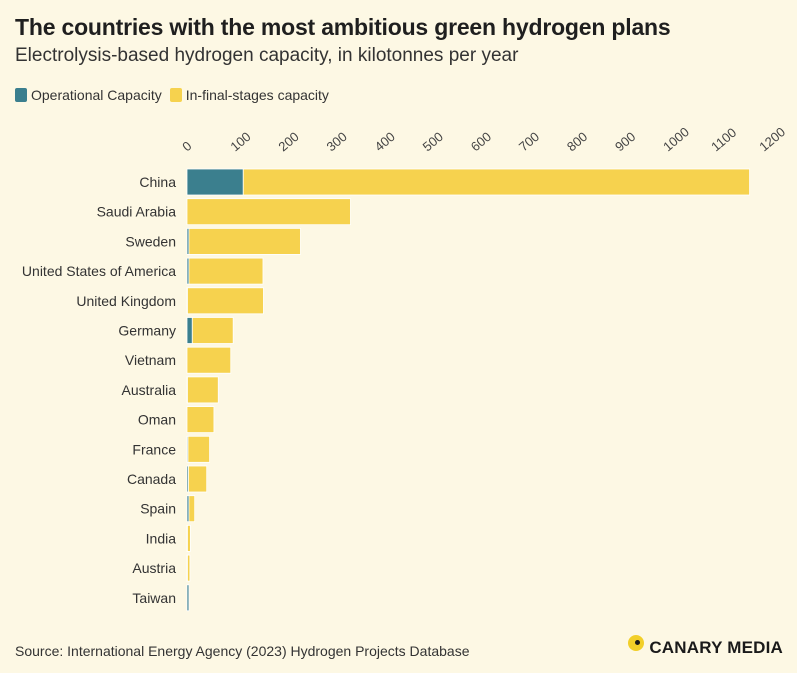 The width and height of the screenshot is (797, 673). I want to click on y-category-label: Canada, so click(151, 479).